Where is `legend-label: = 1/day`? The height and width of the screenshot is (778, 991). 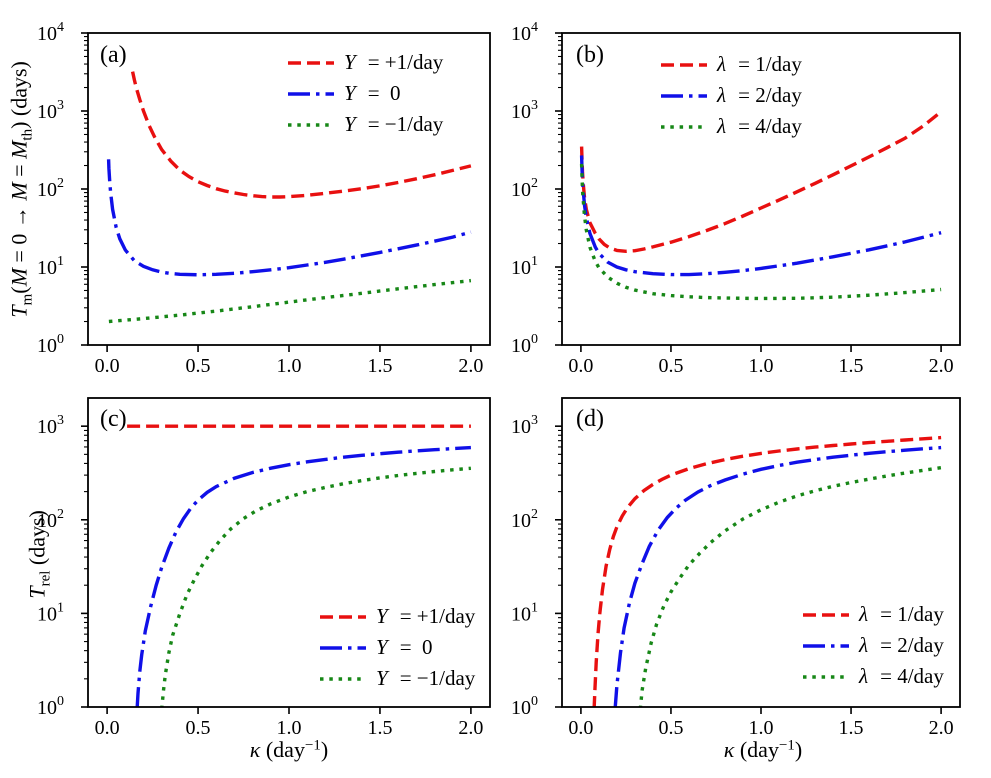
legend-label: = 1/day is located at coordinates (770, 64).